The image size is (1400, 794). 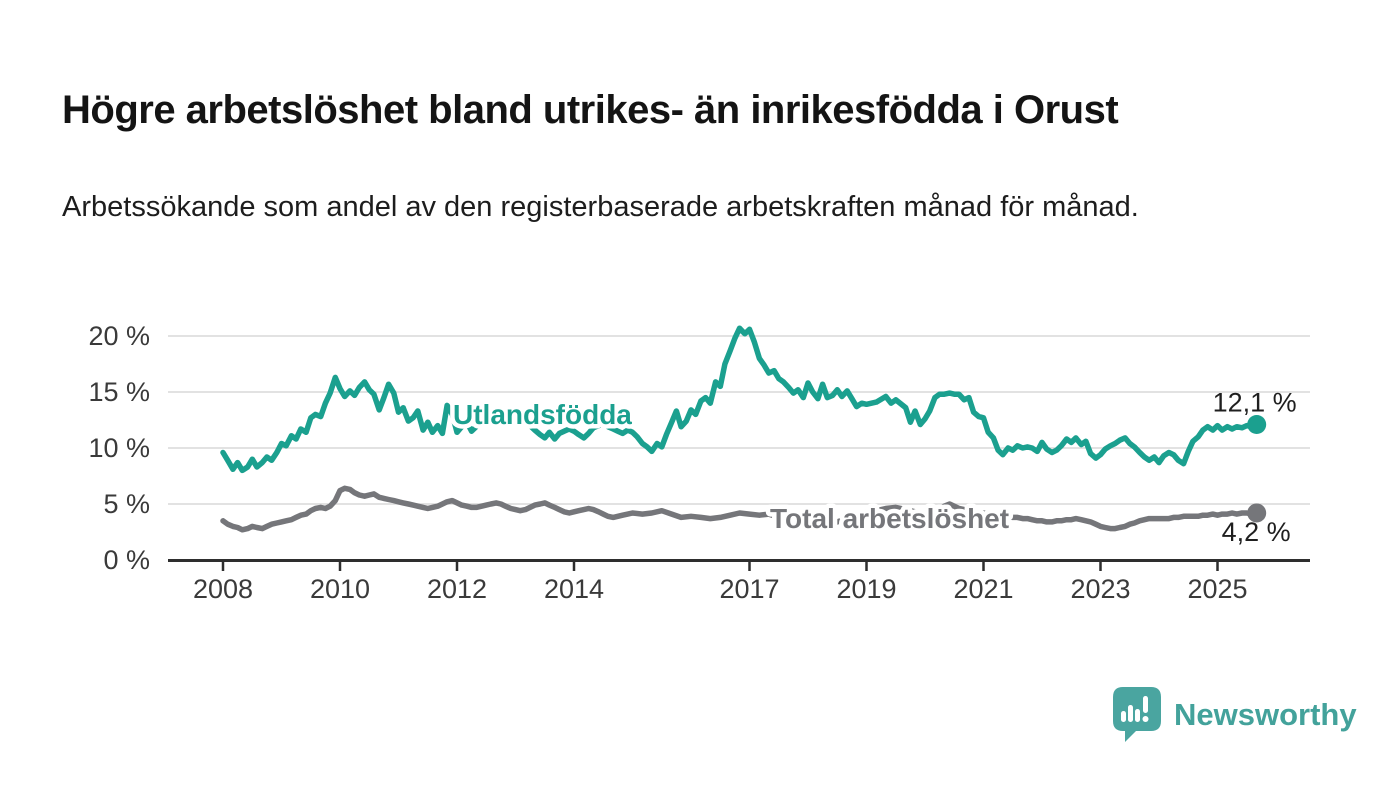 I want to click on y-tick-label: 15 %, so click(x=119, y=392).